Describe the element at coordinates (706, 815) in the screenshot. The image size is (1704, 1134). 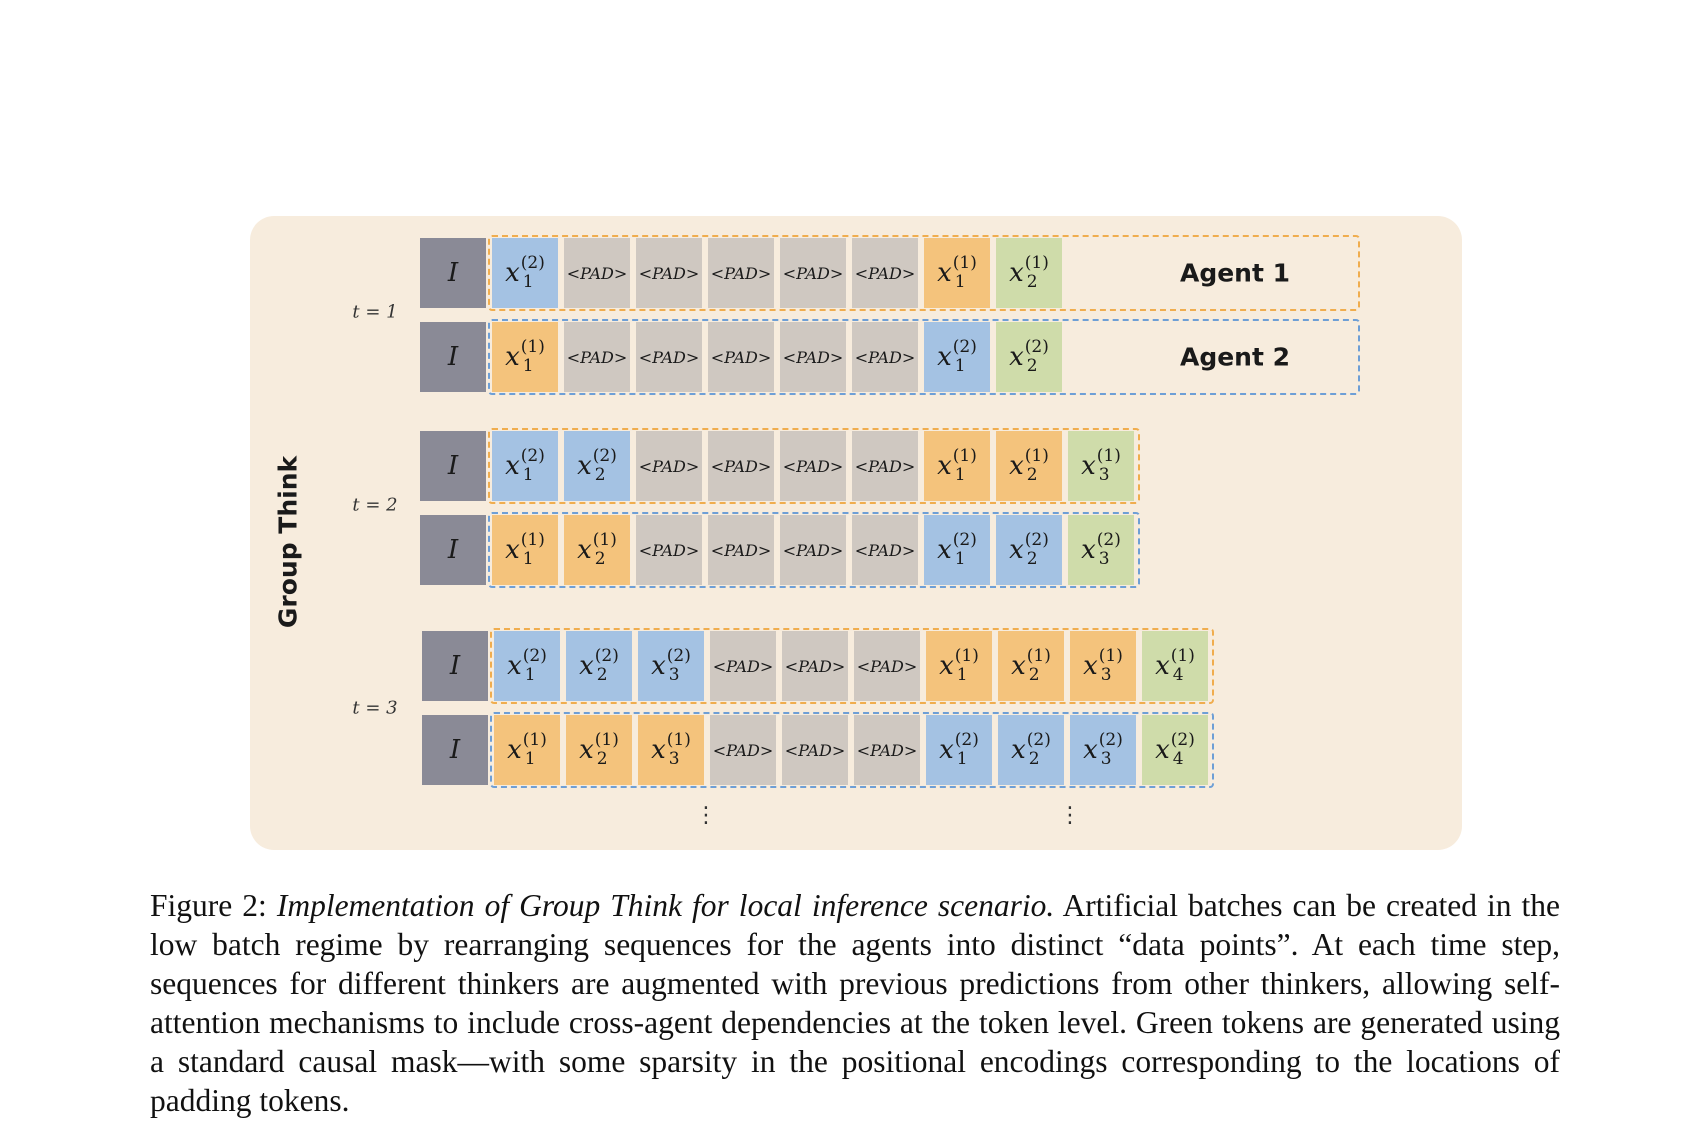
I see `continuation-ellipsis: ⋮` at that location.